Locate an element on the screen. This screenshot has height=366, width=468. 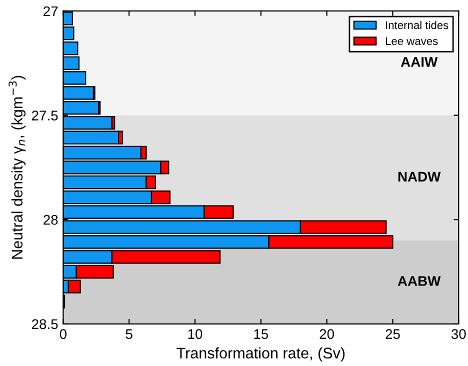
y-tick-label: 27 is located at coordinates (51, 11).